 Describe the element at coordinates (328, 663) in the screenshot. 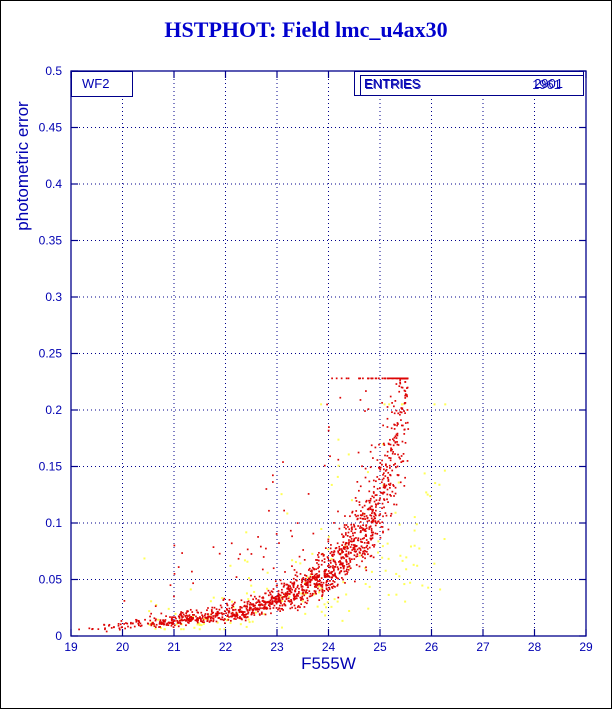

I see `x-axis-title: F555W` at that location.